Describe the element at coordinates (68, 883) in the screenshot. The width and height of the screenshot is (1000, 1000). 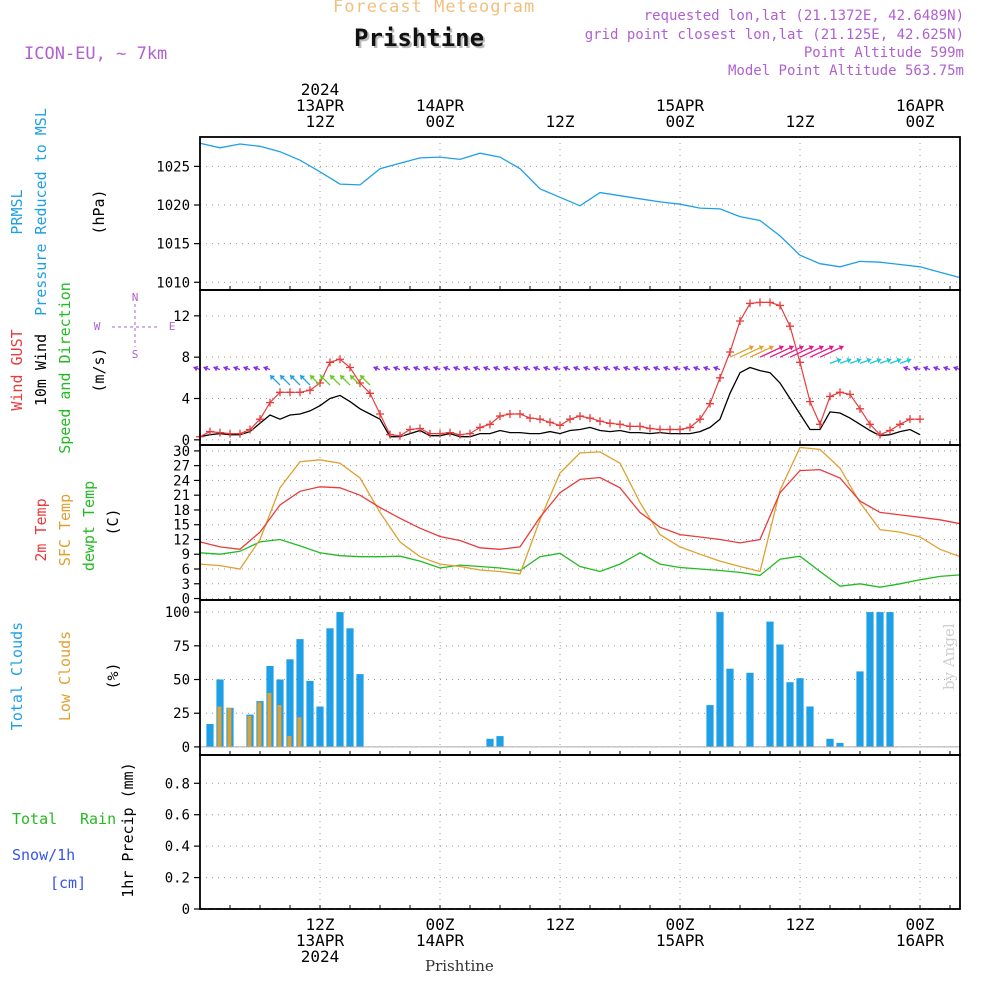
I see `precip-label-cm: [cm]` at that location.